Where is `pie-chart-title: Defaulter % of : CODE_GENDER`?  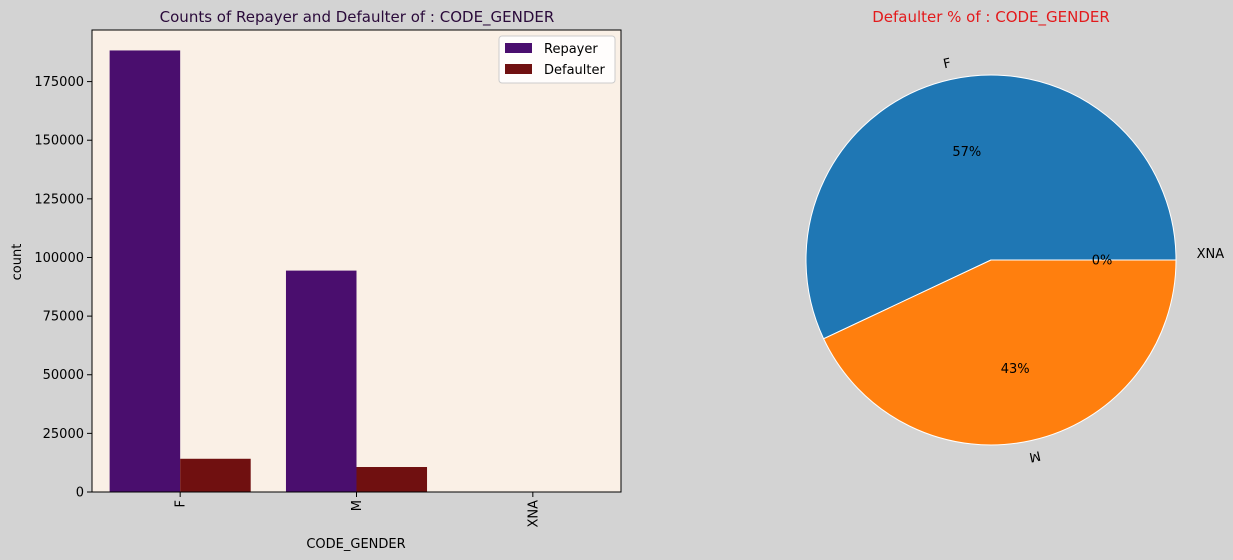
pie-chart-title: Defaulter % of : CODE_GENDER is located at coordinates (991, 17).